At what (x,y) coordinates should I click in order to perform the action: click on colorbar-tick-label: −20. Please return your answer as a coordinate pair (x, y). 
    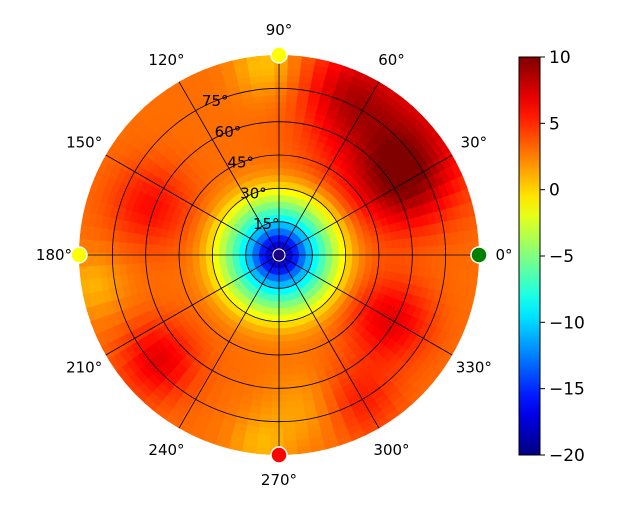
    Looking at the image, I should click on (567, 456).